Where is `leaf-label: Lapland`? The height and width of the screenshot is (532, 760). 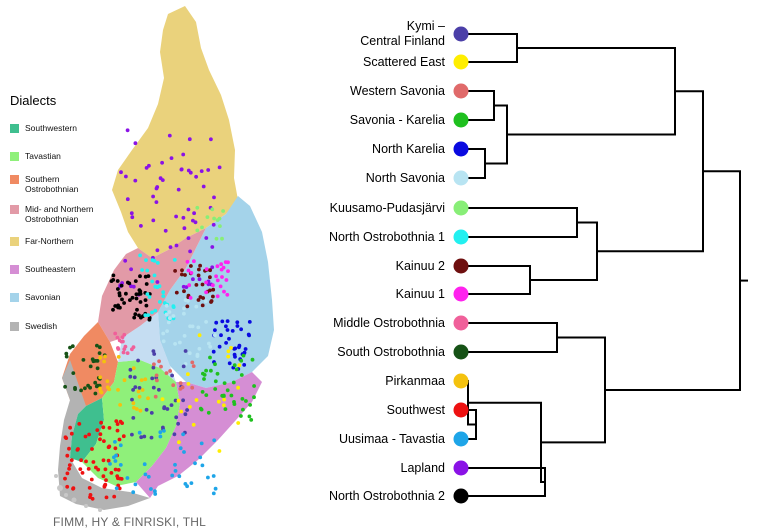 leaf-label: Lapland is located at coordinates (423, 467).